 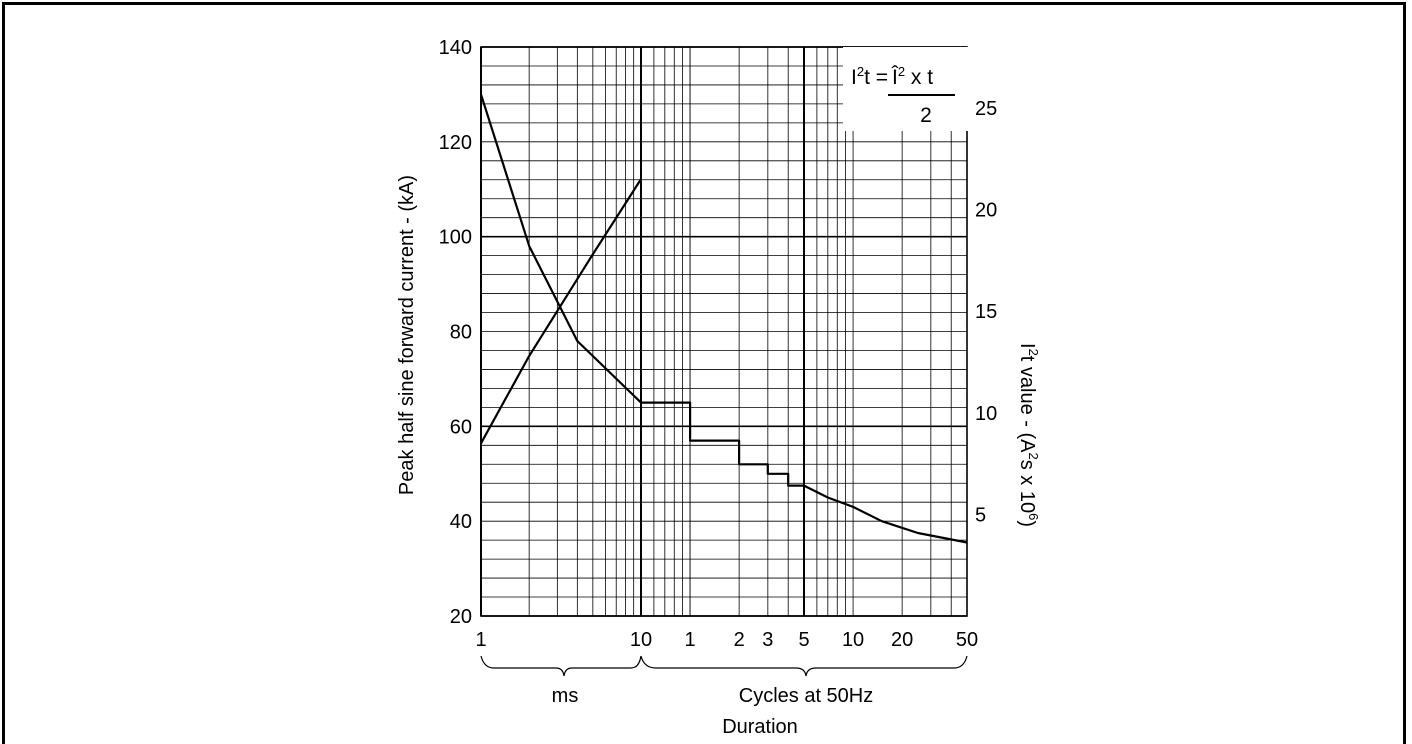 I want to click on left-tick-label: 60, so click(x=461, y=427).